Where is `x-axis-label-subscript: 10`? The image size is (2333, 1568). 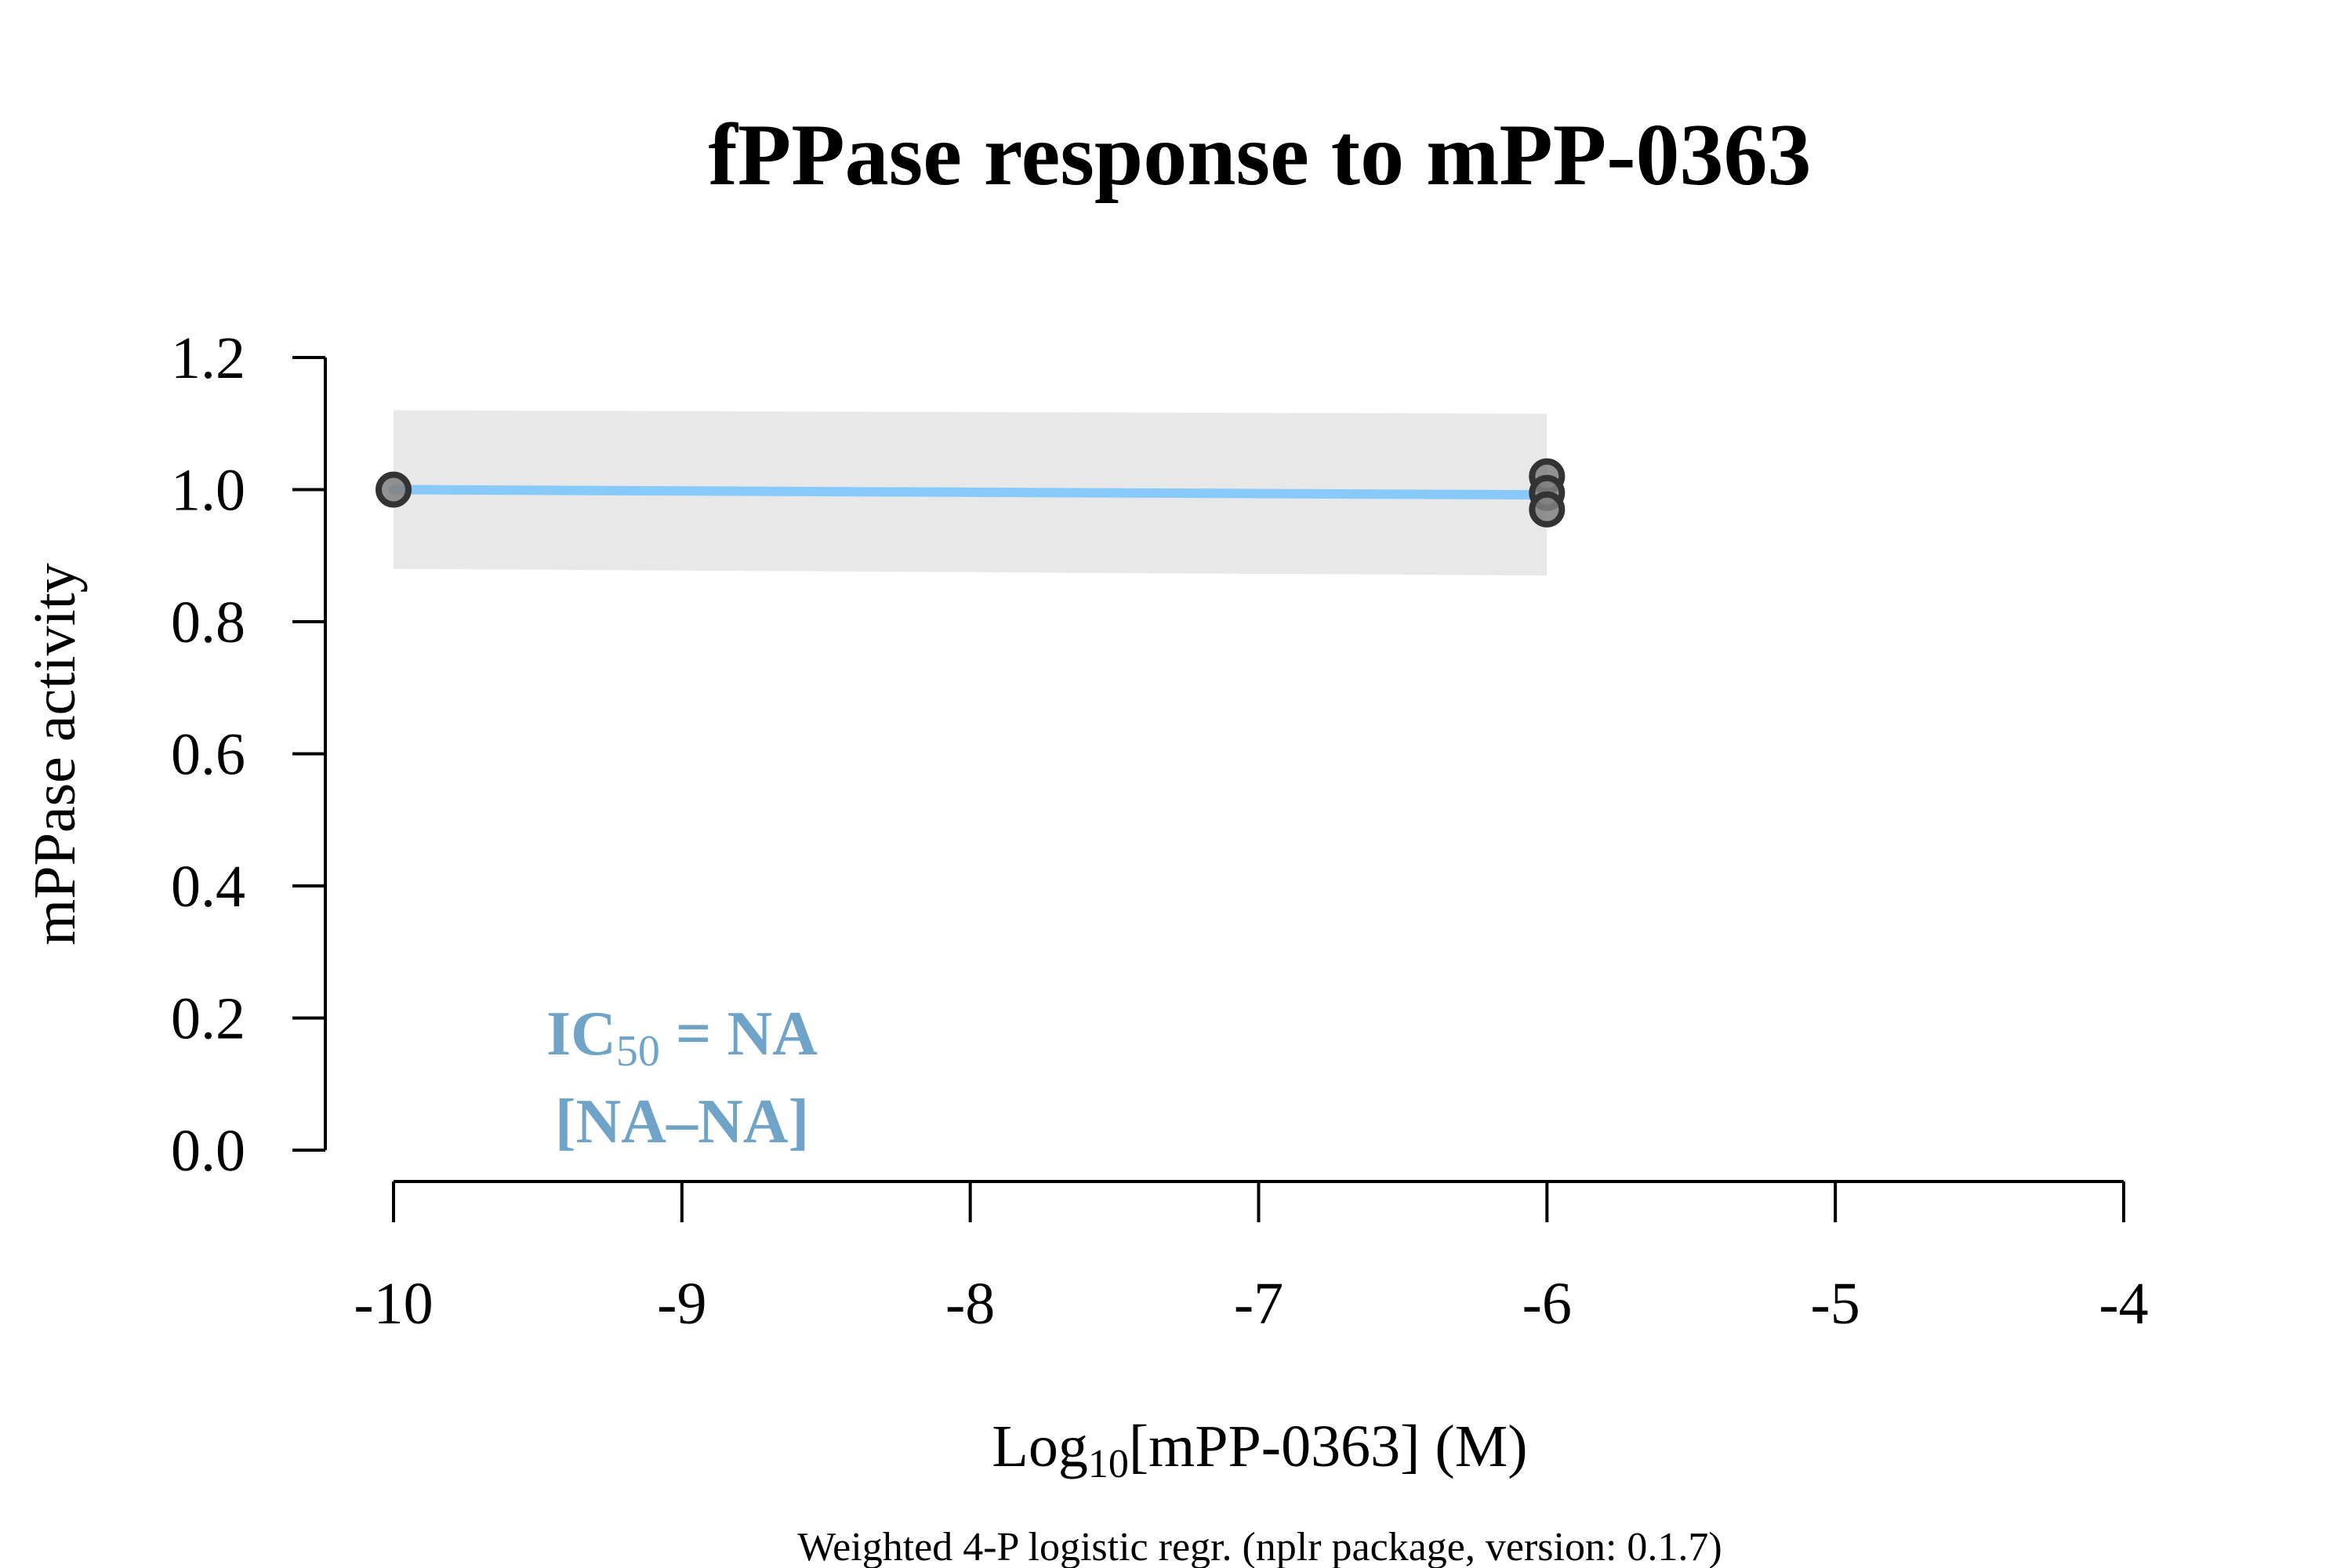
x-axis-label-subscript: 10 is located at coordinates (1108, 1464).